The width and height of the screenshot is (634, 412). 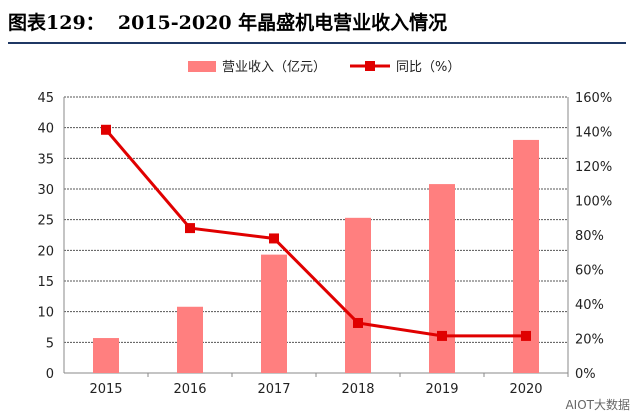 I want to click on bar-2018, so click(x=358, y=295).